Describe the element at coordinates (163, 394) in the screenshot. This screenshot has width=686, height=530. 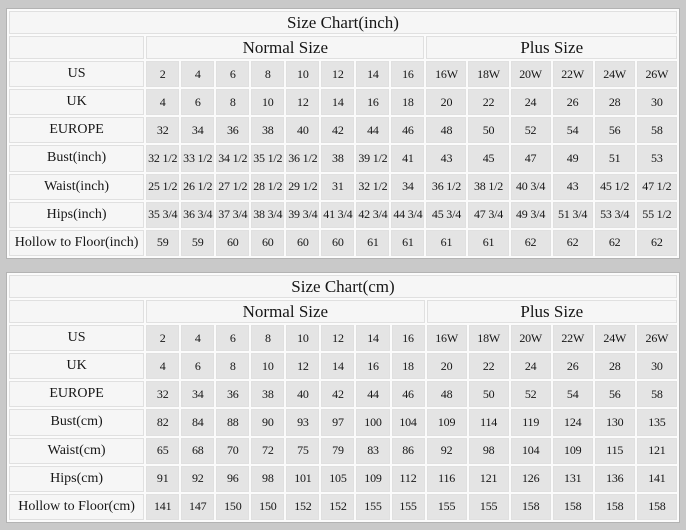
I see `size-value-cell: 32` at that location.